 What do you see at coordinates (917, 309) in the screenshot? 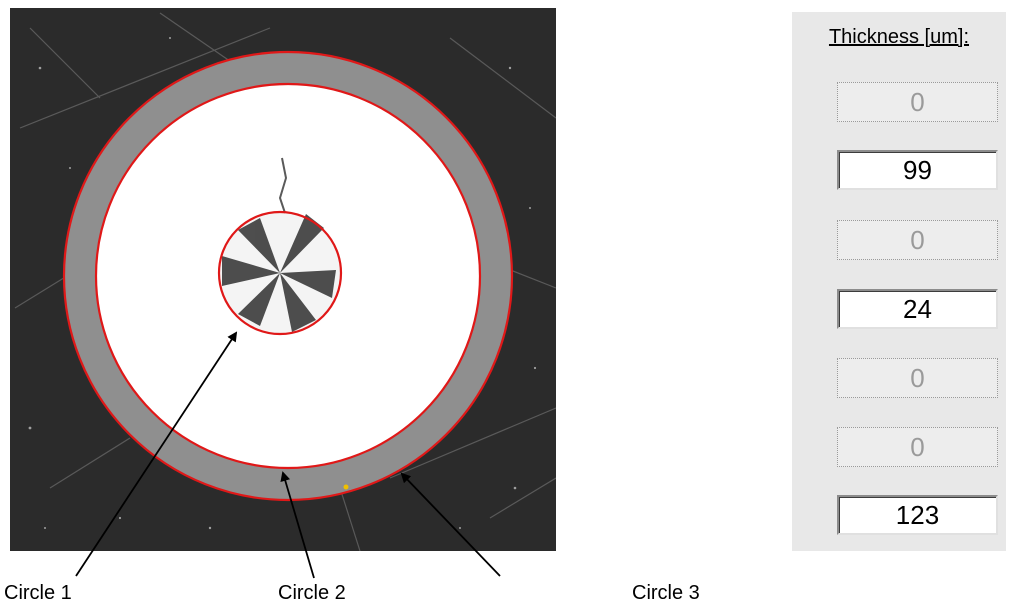
I see `thickness-field-4: 24` at bounding box center [917, 309].